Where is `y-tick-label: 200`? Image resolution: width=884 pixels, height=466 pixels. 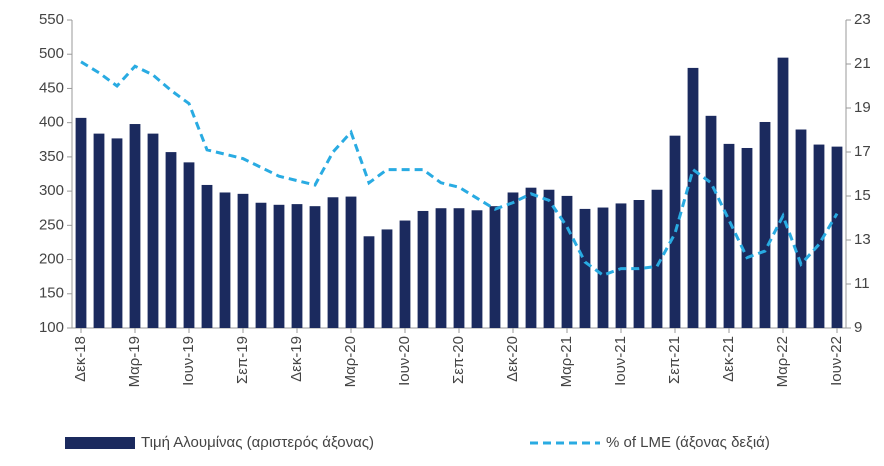
y-tick-label: 200 is located at coordinates (51, 259).